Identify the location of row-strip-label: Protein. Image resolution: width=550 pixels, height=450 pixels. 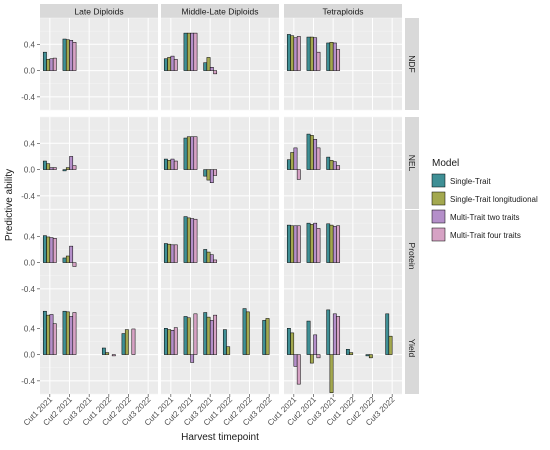
(412, 256).